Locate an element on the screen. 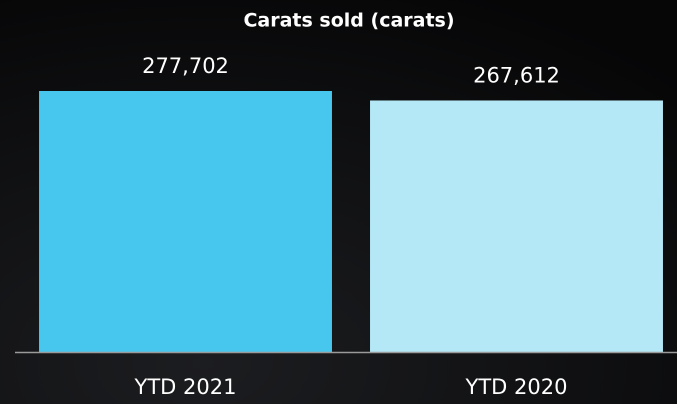 This screenshot has width=677, height=404. x-tick-label: YTD 2021 is located at coordinates (185, 387).